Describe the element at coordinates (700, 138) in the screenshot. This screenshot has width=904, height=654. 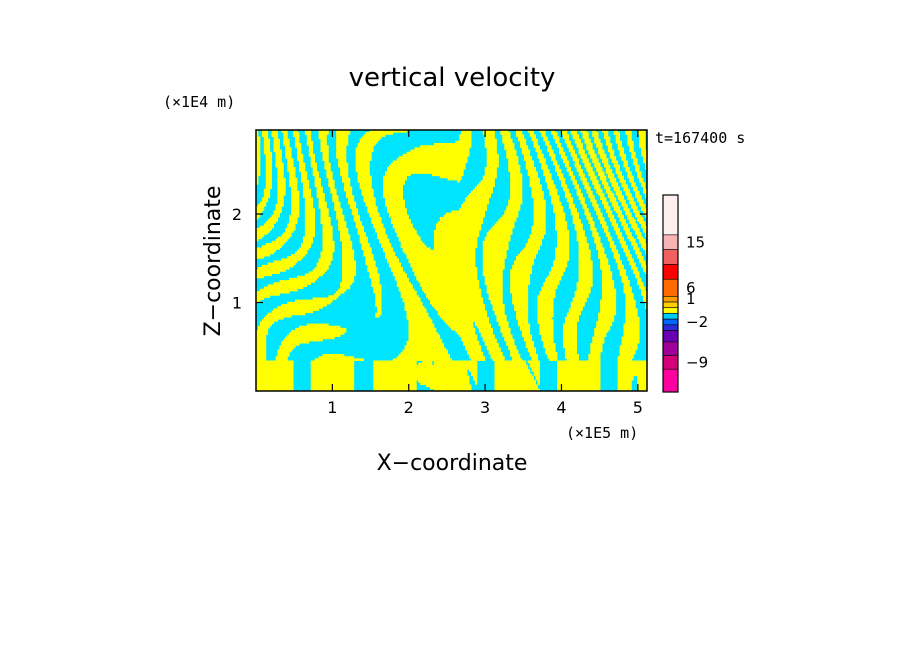
I see `time-label: t=167400 s` at that location.